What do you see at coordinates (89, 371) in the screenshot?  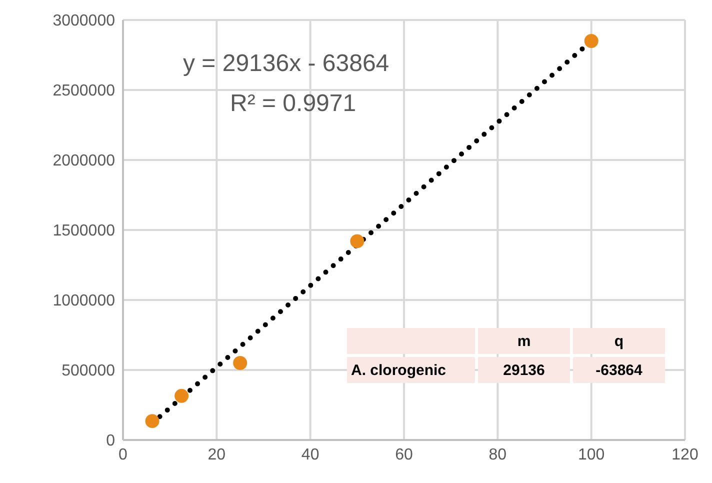 I see `y-tick-label: 500000` at bounding box center [89, 371].